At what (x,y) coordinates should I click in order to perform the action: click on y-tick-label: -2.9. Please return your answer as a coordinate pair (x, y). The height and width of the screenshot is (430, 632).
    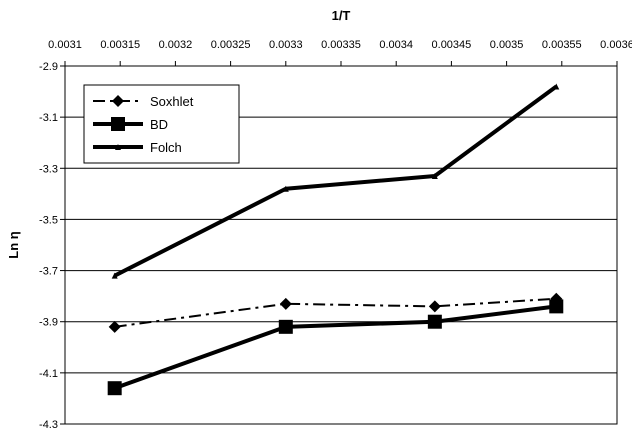
    Looking at the image, I should click on (48, 67).